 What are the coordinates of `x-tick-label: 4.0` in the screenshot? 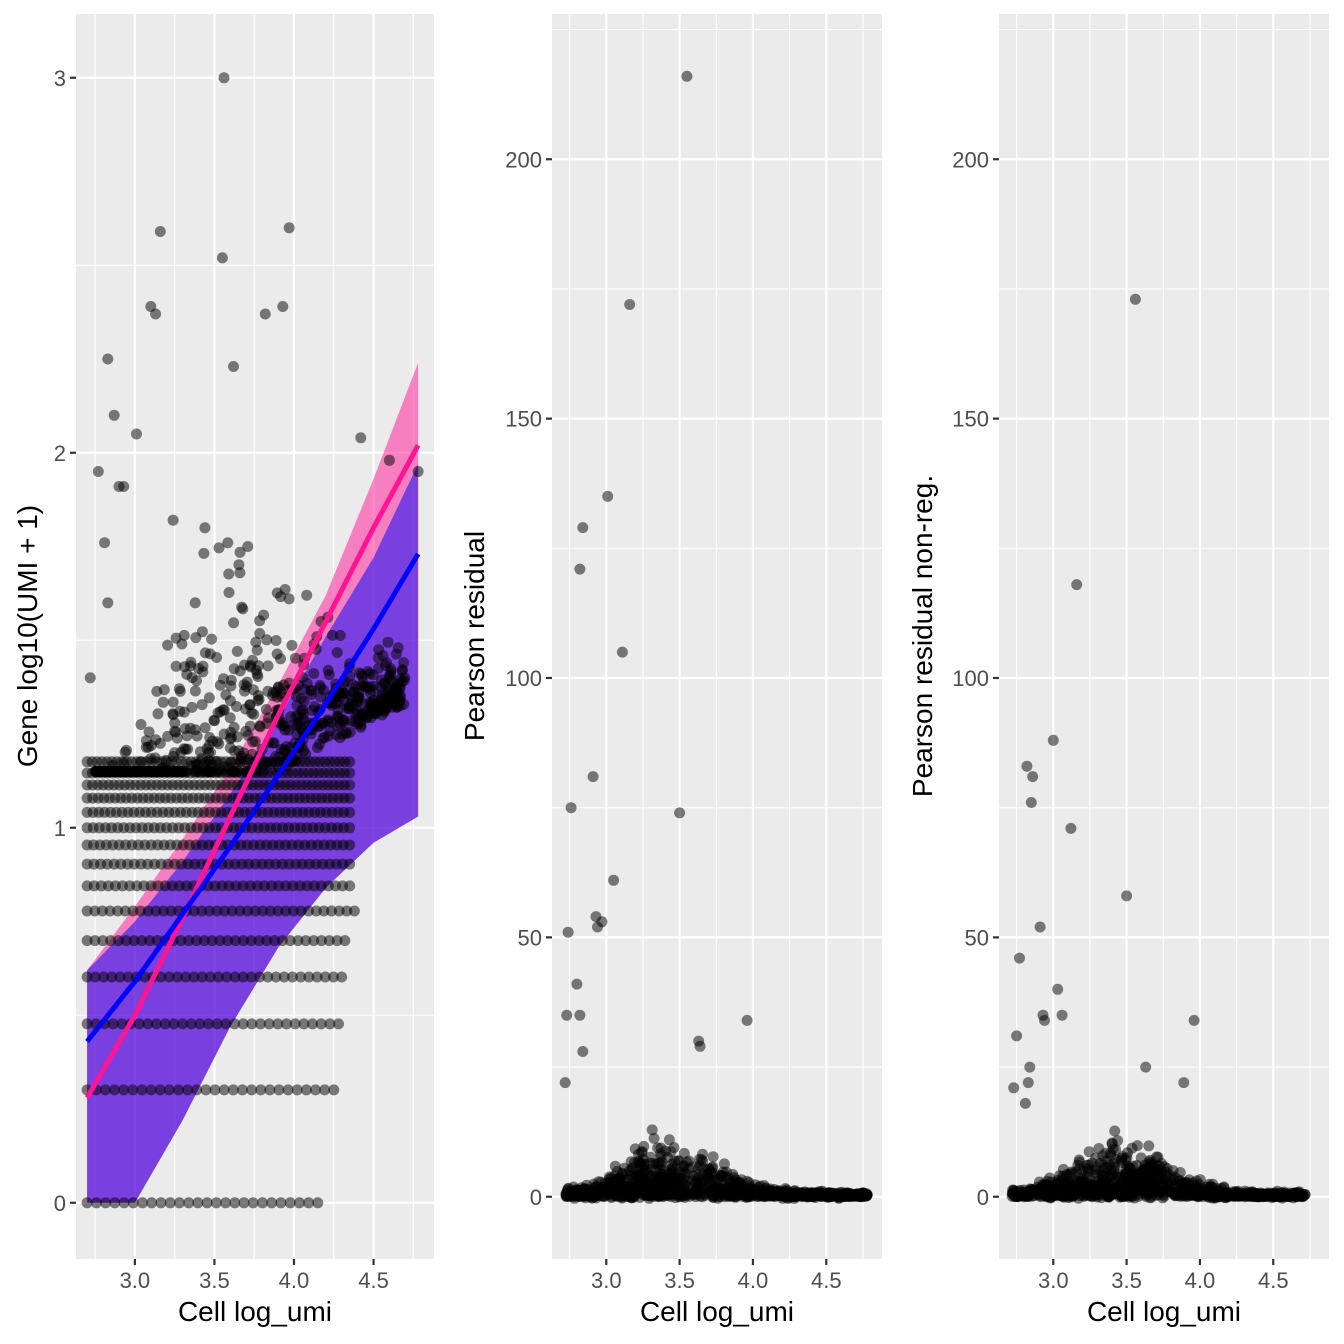 It's located at (753, 1280).